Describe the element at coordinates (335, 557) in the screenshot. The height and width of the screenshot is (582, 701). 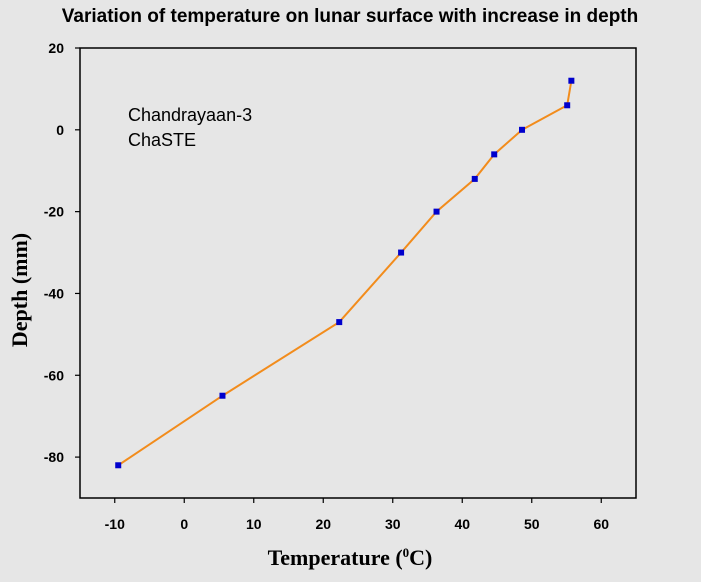
I see `x-axis-title-main: Temperature (` at that location.